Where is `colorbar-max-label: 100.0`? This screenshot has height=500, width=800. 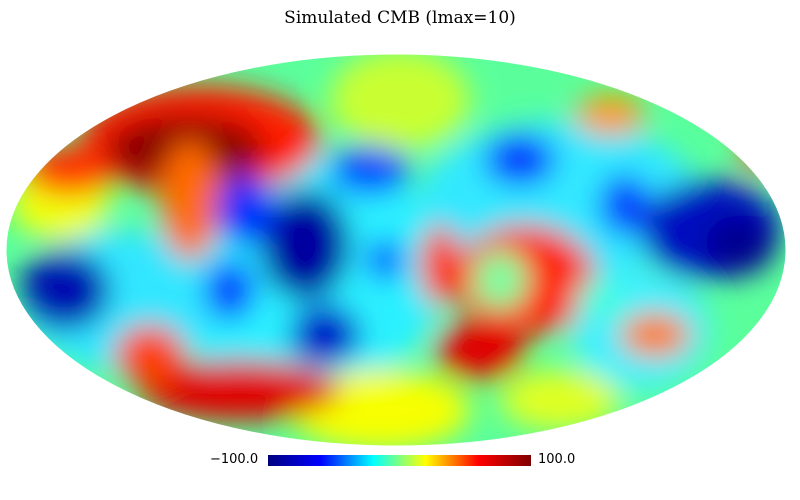 colorbar-max-label: 100.0 is located at coordinates (557, 459).